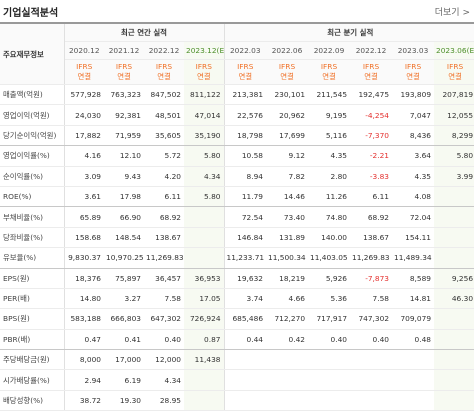 This screenshot has width=474, height=411. Describe the element at coordinates (84, 176) in the screenshot. I see `table-cell: 3.09` at that location.